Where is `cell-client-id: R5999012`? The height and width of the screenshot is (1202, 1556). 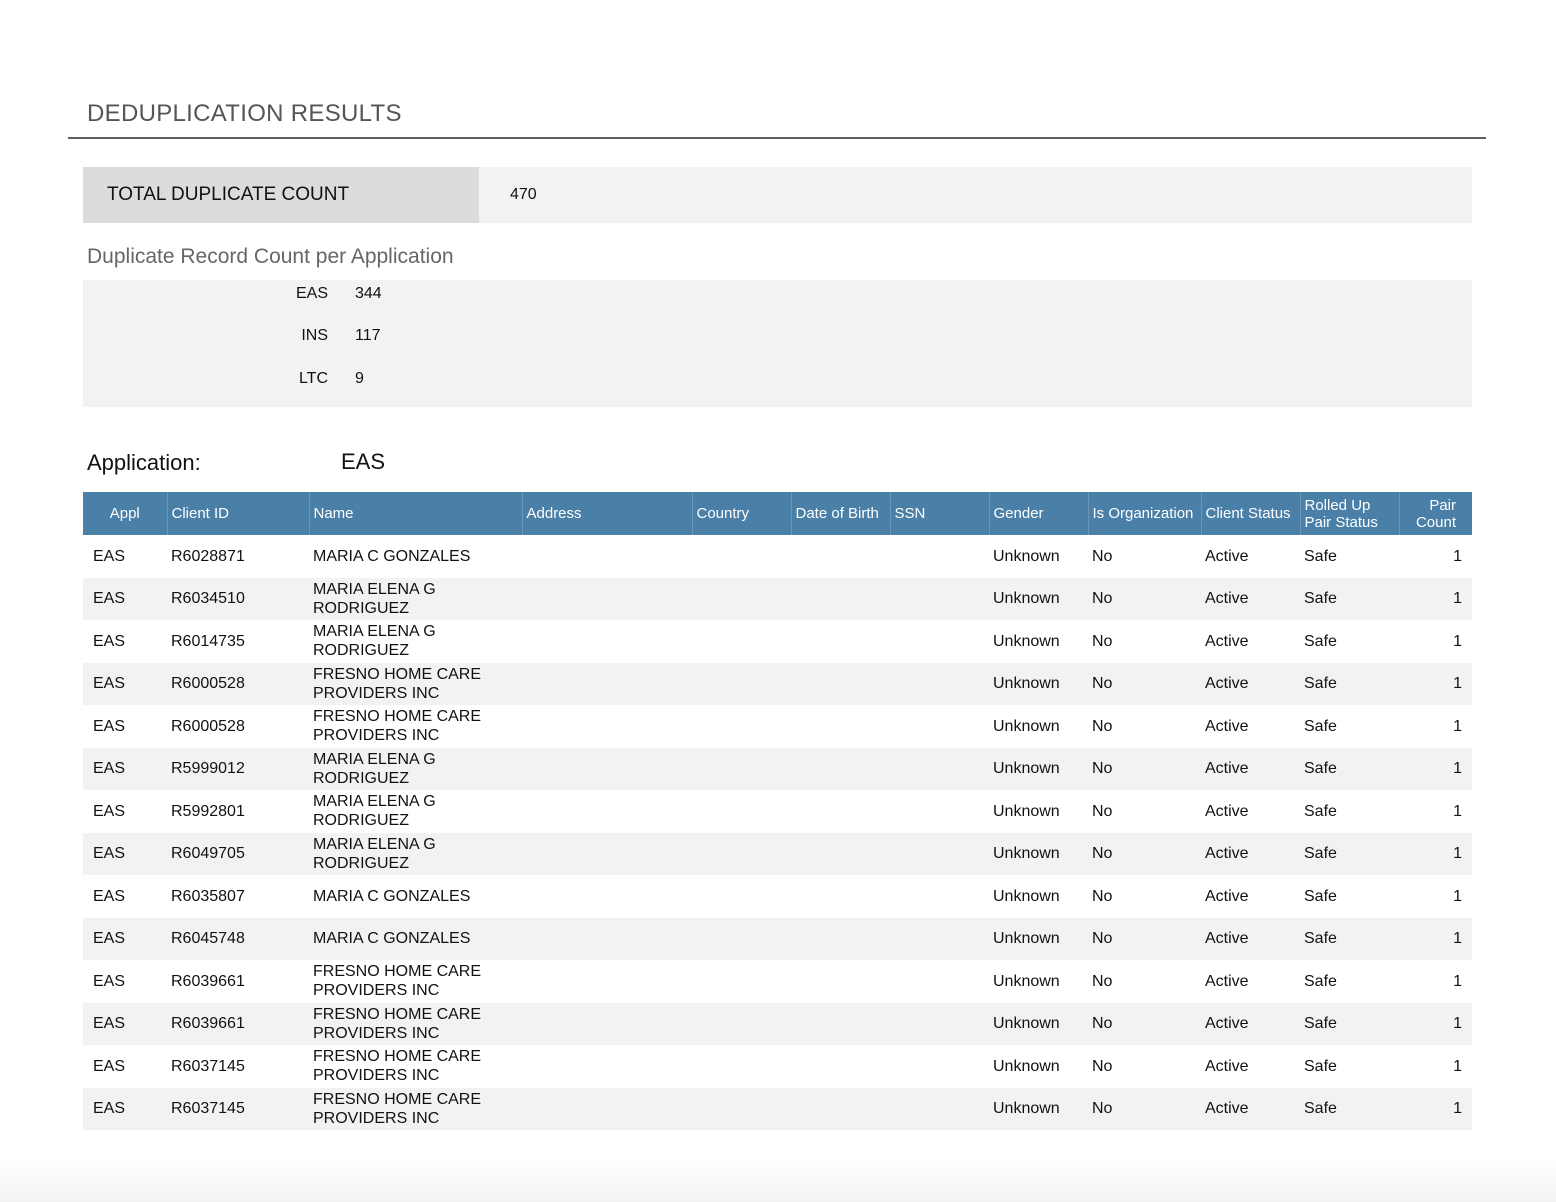
cell-client-id: R5999012 is located at coordinates (208, 769).